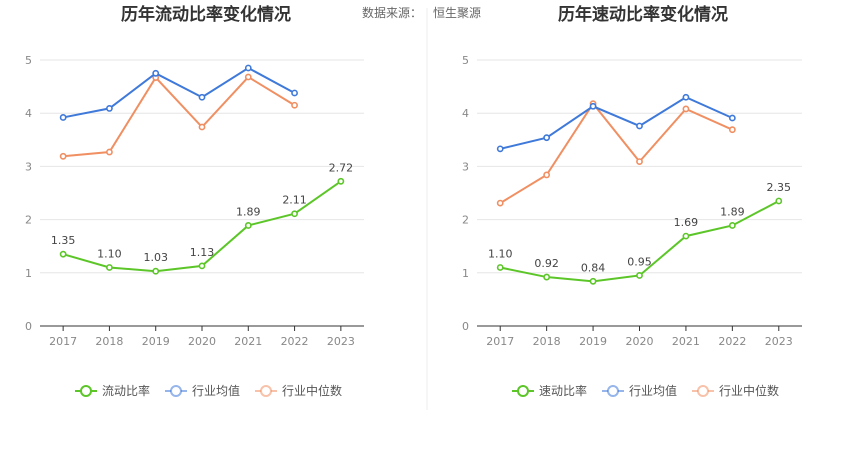 Image resolution: width=850 pixels, height=458 pixels. What do you see at coordinates (457, 13) in the screenshot?
I see `data-source-value: 恒生聚源` at bounding box center [457, 13].